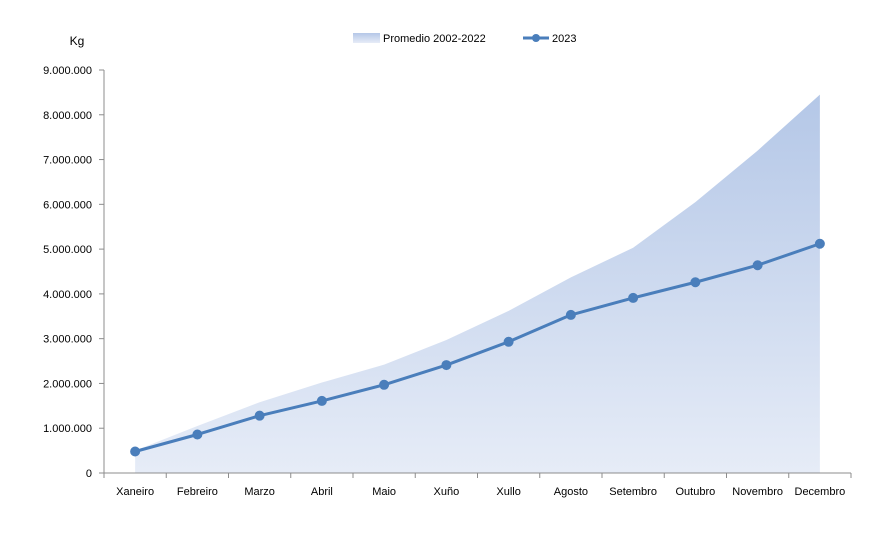 This screenshot has height=556, width=895. Describe the element at coordinates (67, 340) in the screenshot. I see `y-tick-label: 3.000.000` at that location.